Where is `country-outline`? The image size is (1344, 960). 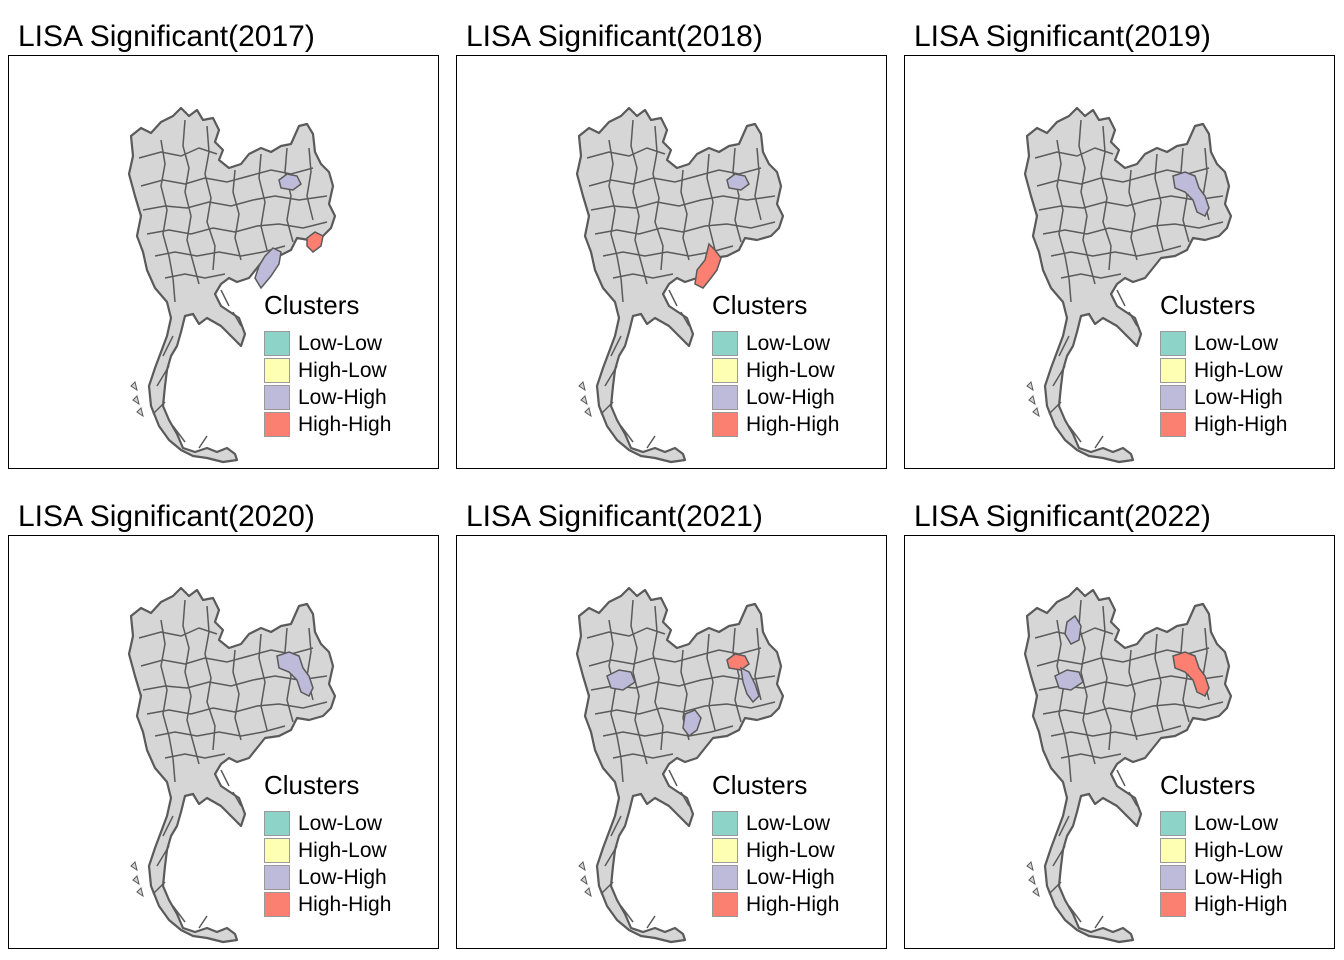
country-outline is located at coordinates (1128, 285).